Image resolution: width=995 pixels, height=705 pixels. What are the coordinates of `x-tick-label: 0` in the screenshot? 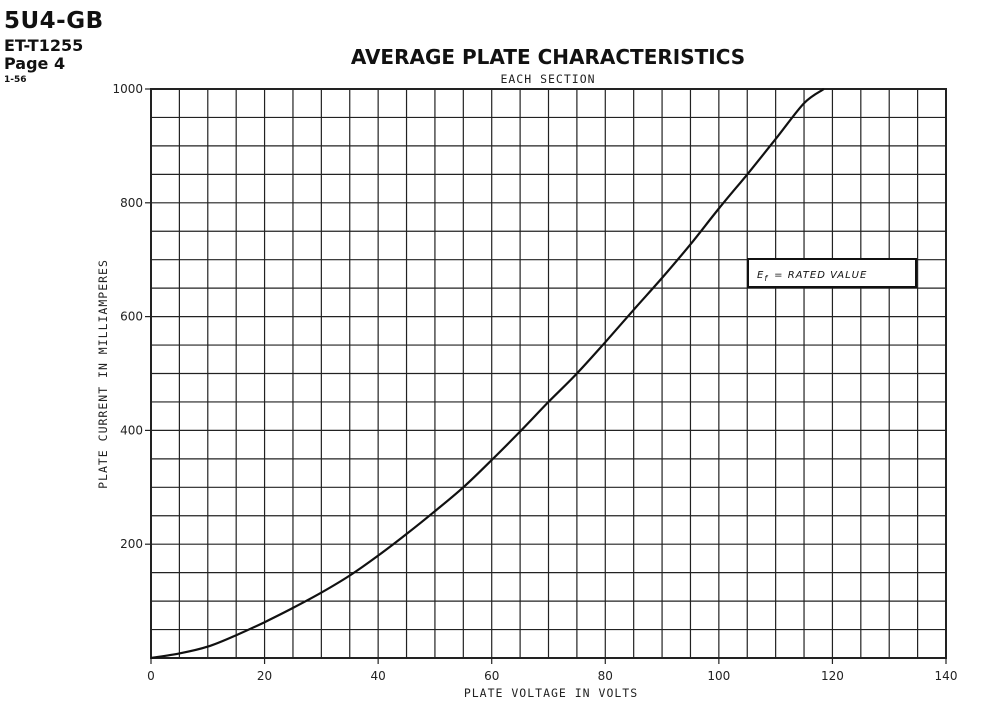 It's located at (151, 676).